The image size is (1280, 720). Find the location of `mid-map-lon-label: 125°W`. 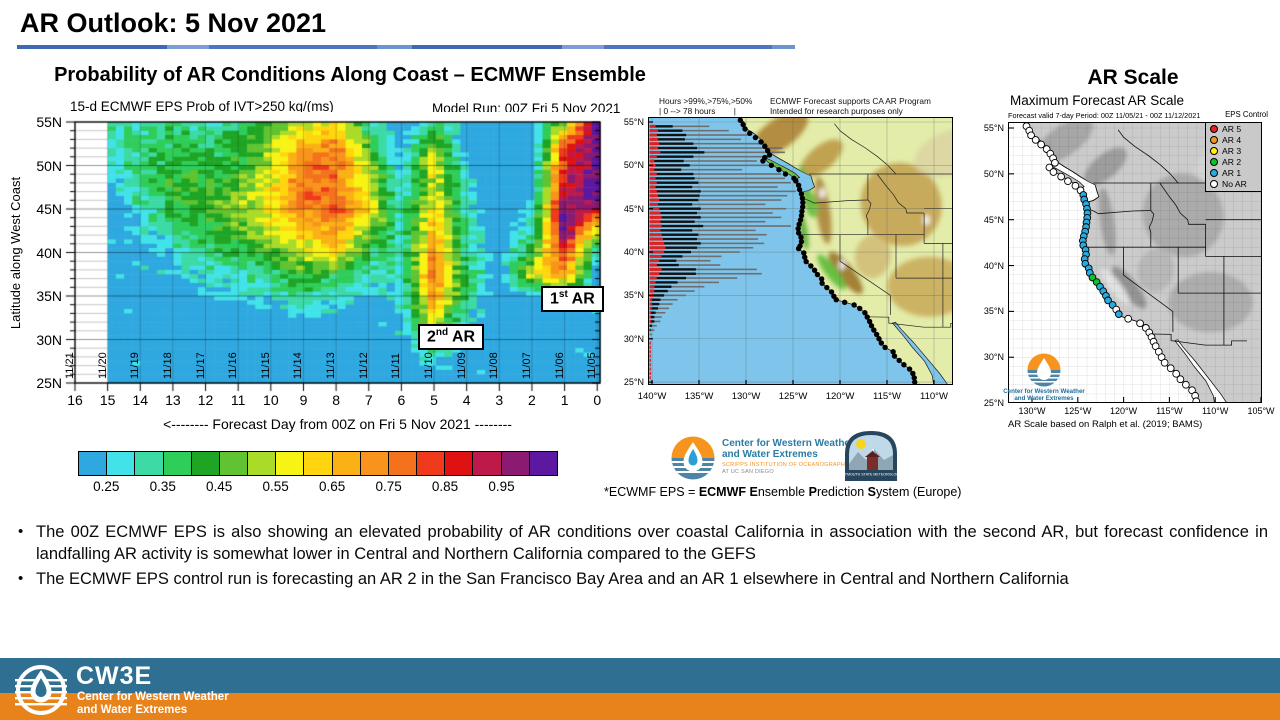

mid-map-lon-label: 125°W is located at coordinates (793, 396).